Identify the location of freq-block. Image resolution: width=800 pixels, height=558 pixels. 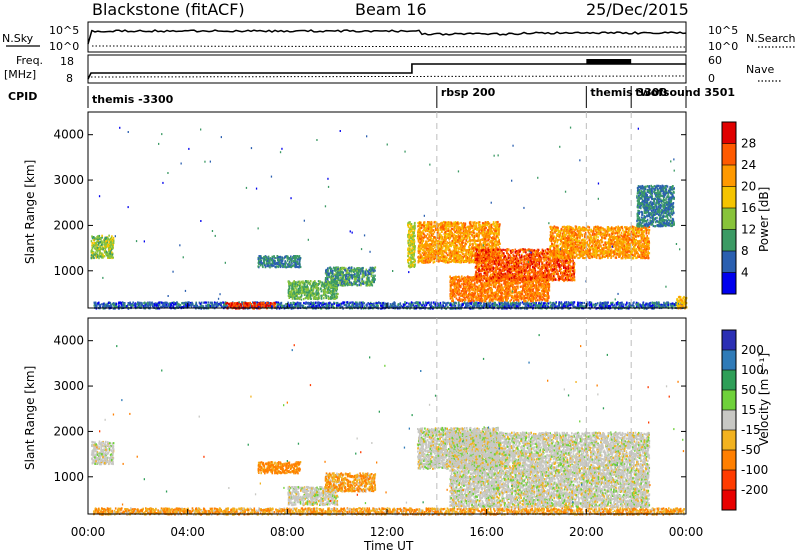
(608, 61).